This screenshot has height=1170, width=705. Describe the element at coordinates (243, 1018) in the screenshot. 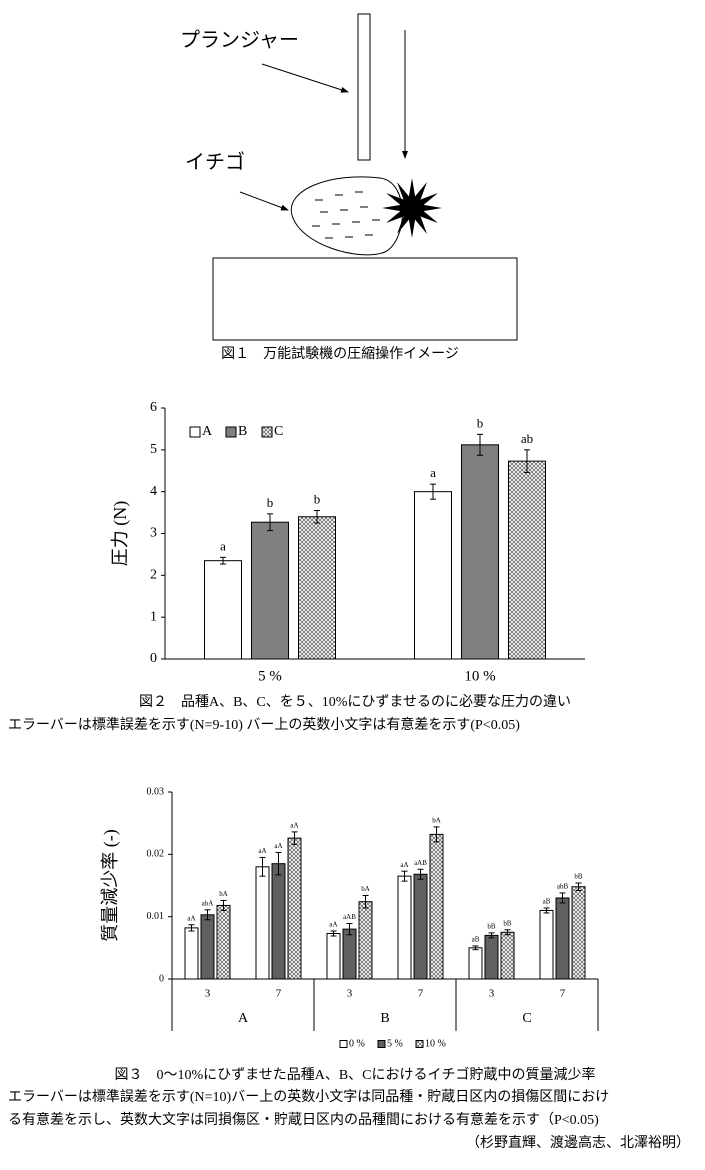

I see `group-label: A` at that location.